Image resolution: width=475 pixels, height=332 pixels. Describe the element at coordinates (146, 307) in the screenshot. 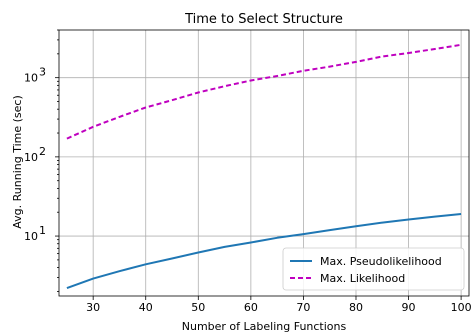

I see `x-tick-label: 40` at that location.